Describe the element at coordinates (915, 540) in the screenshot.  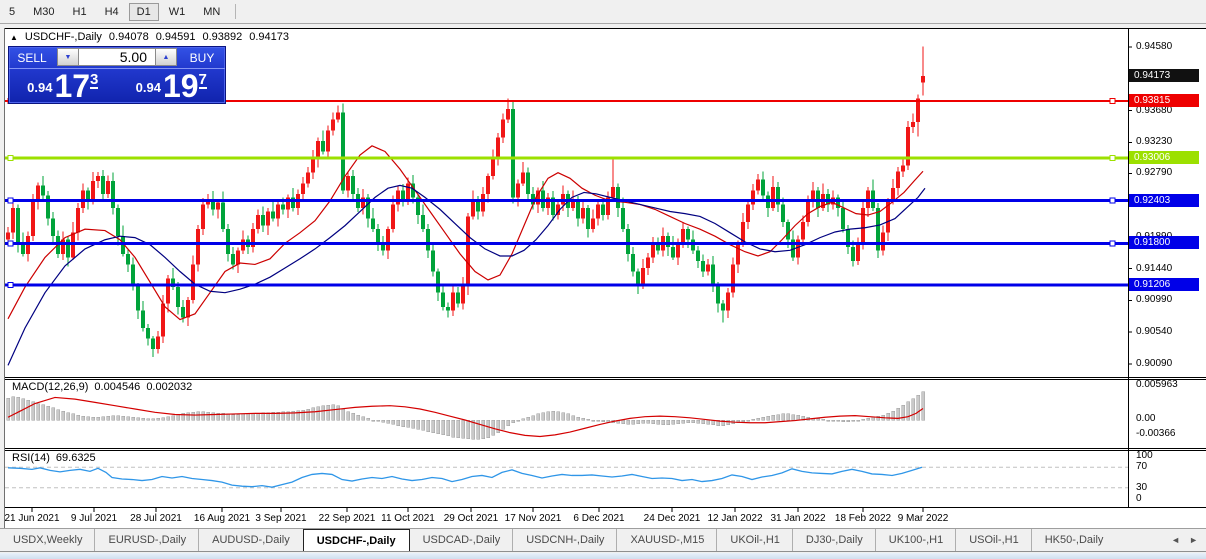
I see `tab-uk100-h1: UK100-,H1` at that location.